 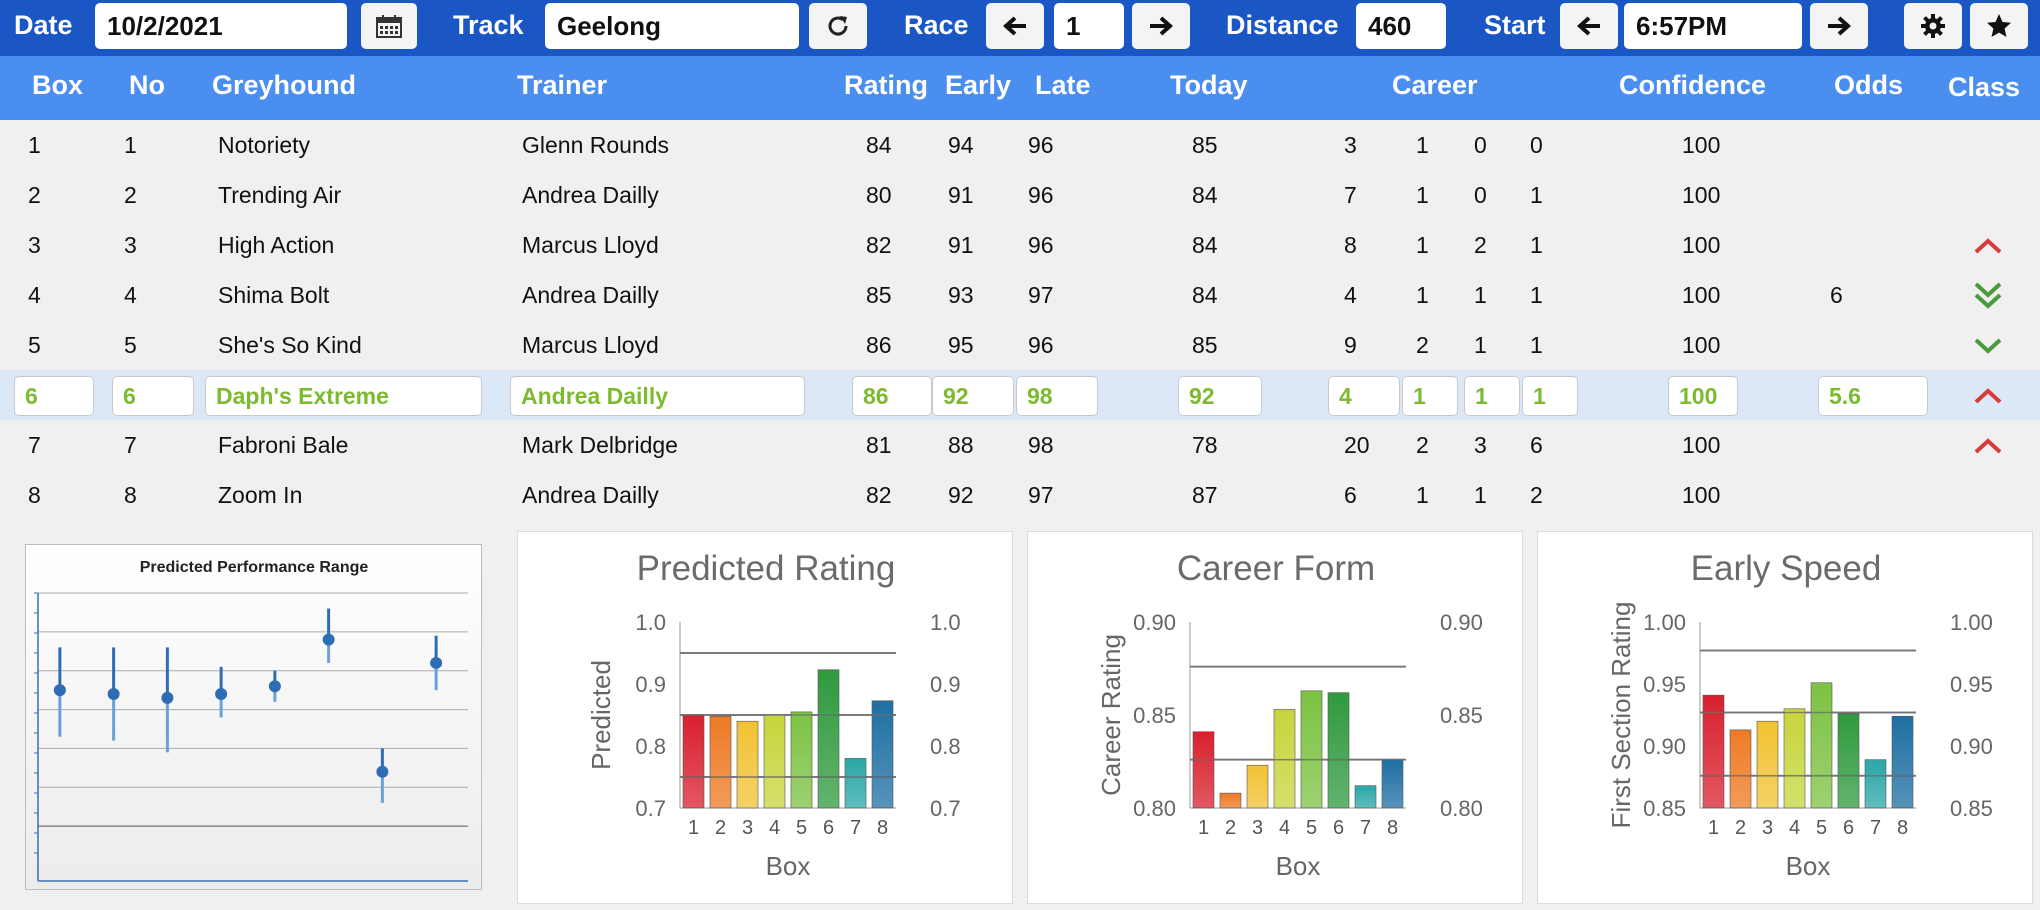 I want to click on distance-input: 460, so click(x=1401, y=26).